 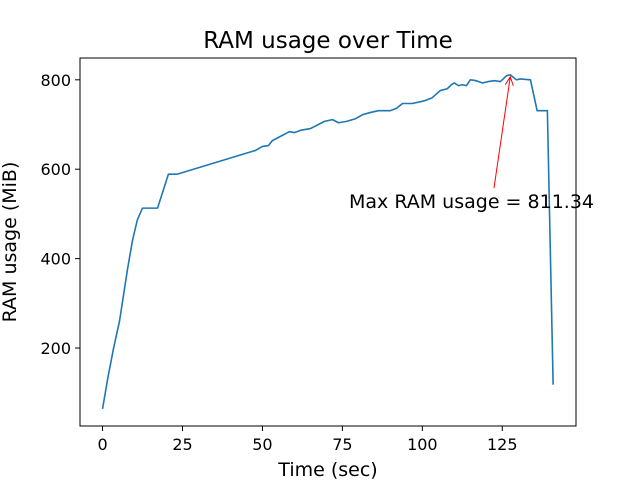 What do you see at coordinates (509, 80) in the screenshot?
I see `annotation-arrowhead` at bounding box center [509, 80].